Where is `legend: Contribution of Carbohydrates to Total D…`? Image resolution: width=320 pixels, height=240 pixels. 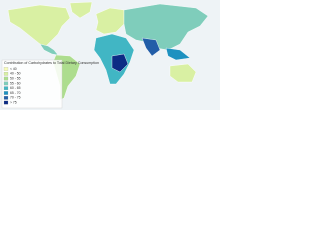 legend: Contribution of Carbohydrates to Total D… is located at coordinates (50, 84).